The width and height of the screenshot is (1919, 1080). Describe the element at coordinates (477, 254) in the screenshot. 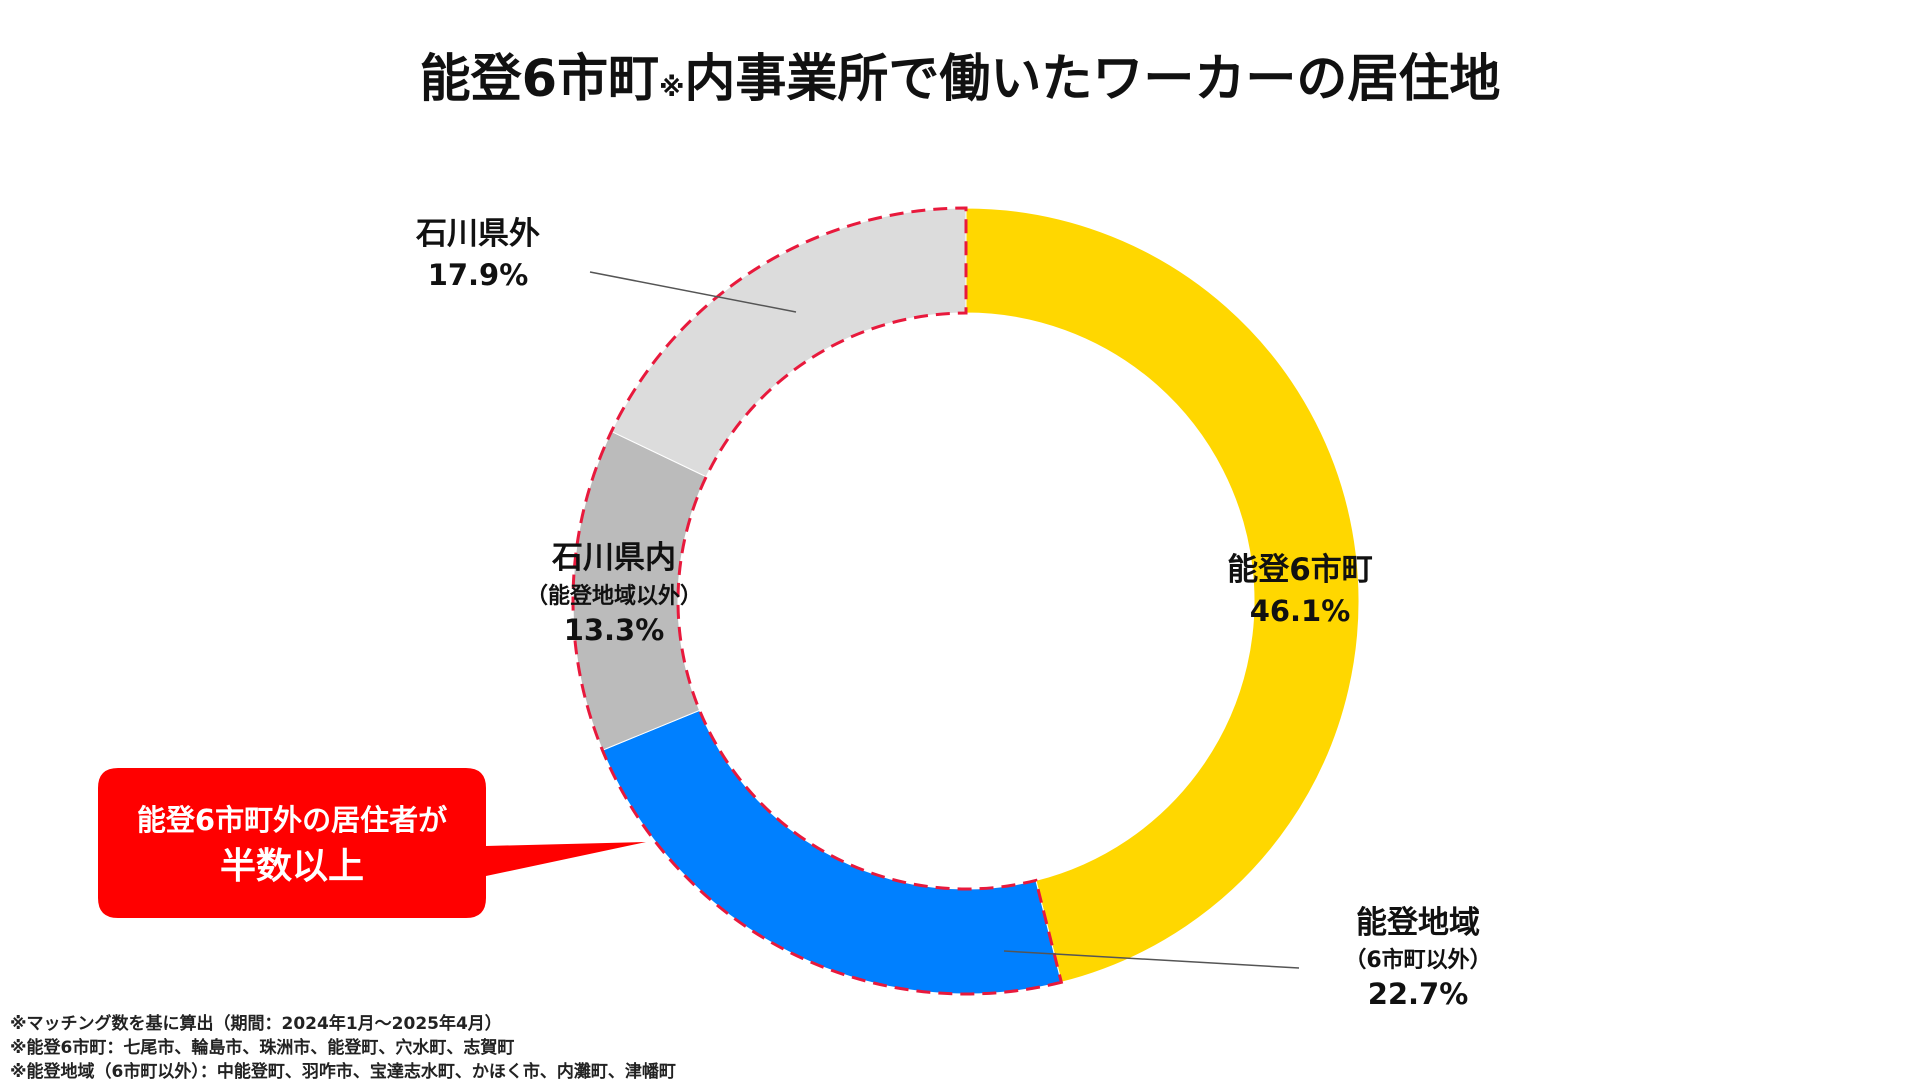

I see `slice-label-outside-pref: 石川県外 17.9%` at that location.